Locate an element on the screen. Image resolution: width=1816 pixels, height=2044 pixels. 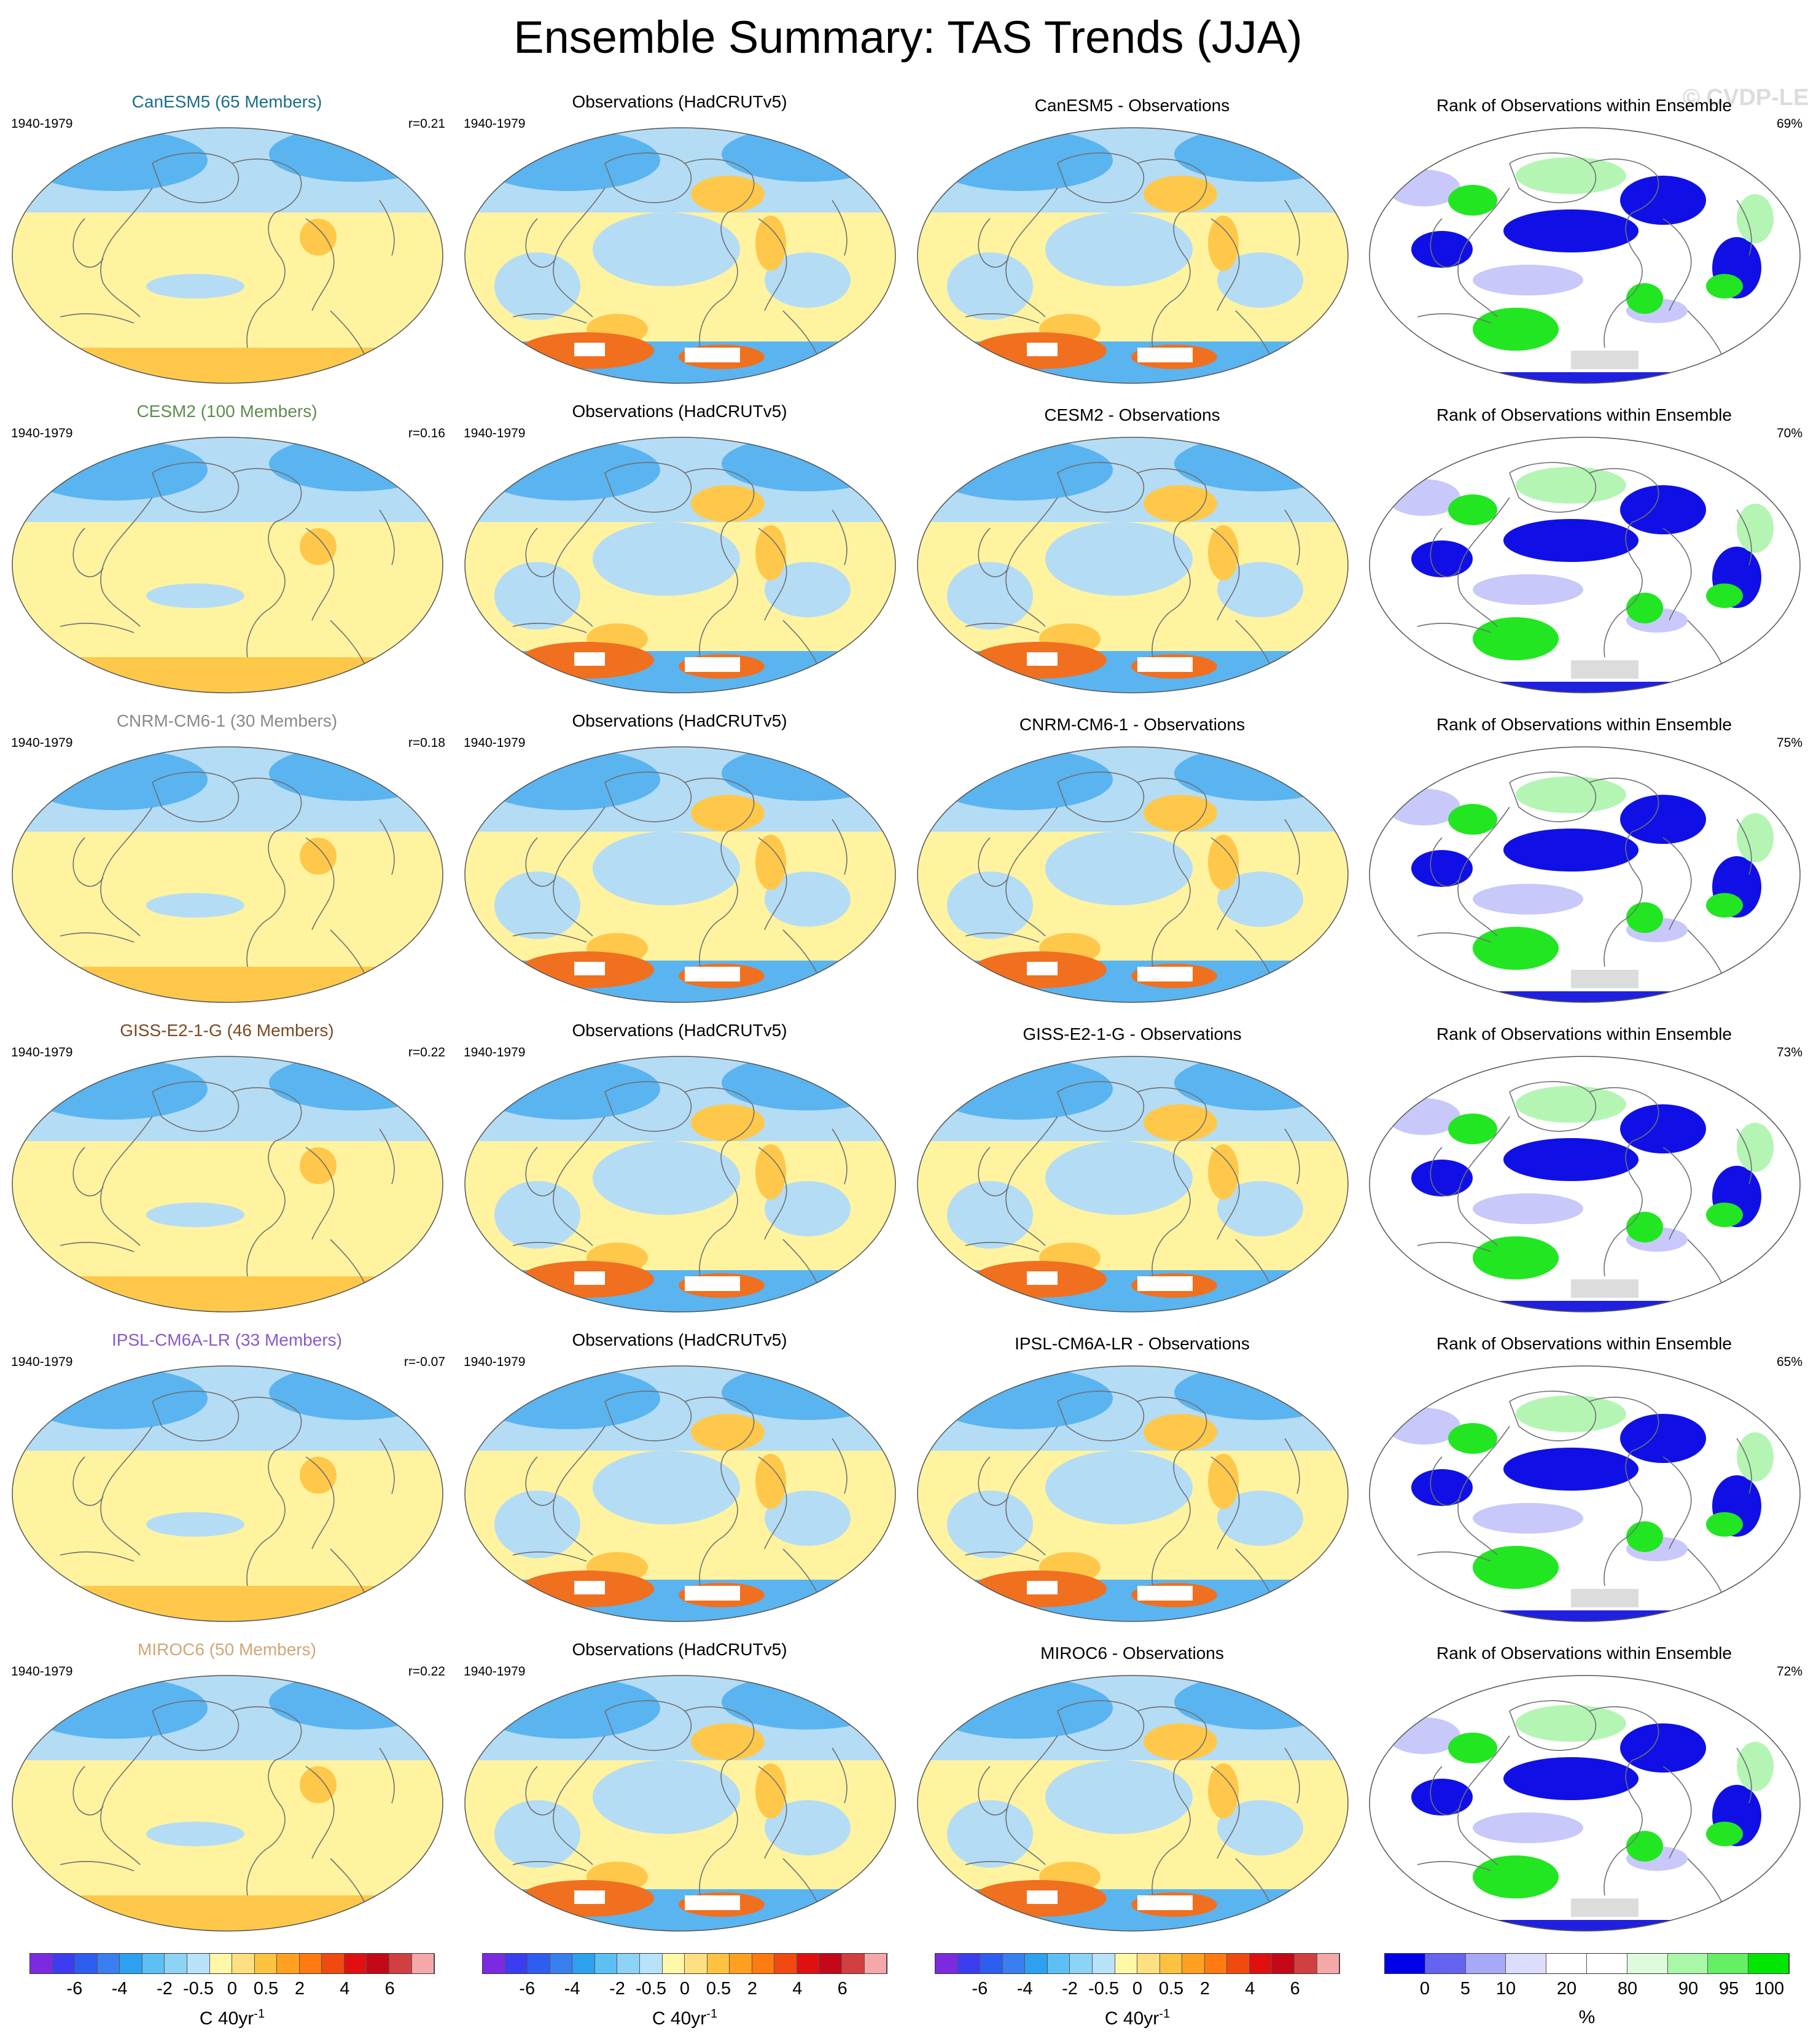
colorbar-tick-label: 4 is located at coordinates (797, 1989).